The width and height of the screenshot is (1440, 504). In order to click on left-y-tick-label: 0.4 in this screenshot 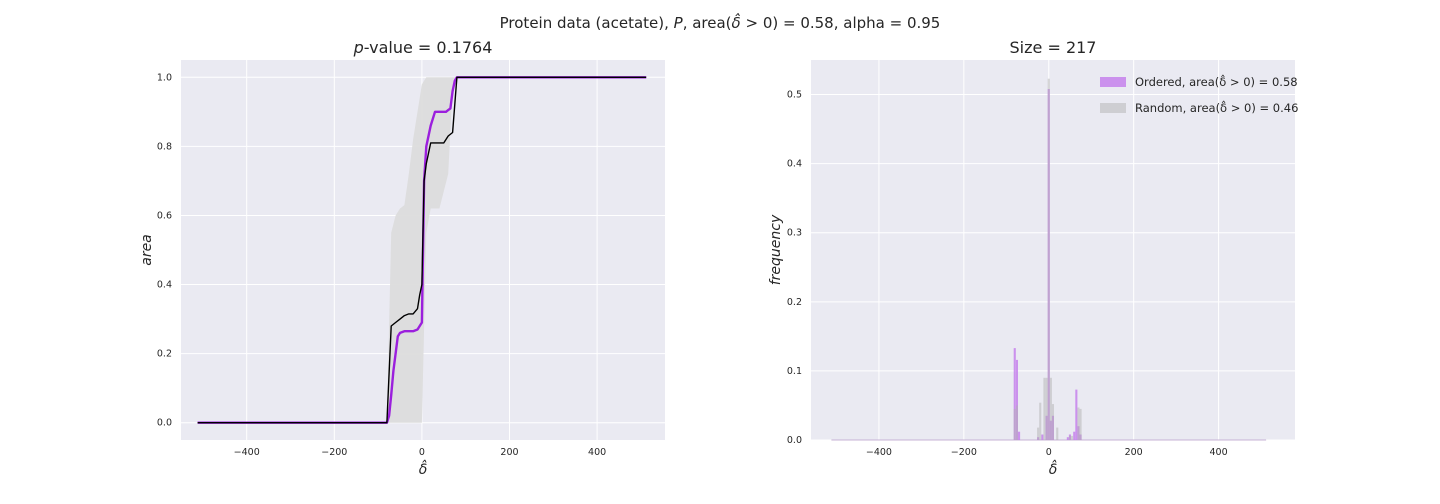, I will do `click(164, 285)`.